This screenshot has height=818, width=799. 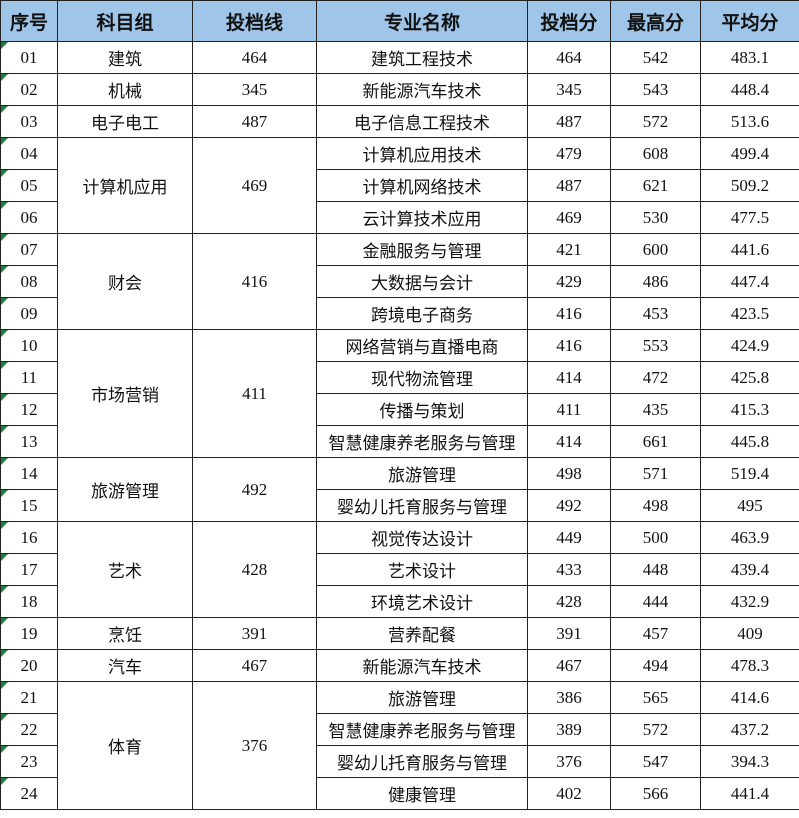 What do you see at coordinates (655, 697) in the screenshot?
I see `max-cell: 565` at bounding box center [655, 697].